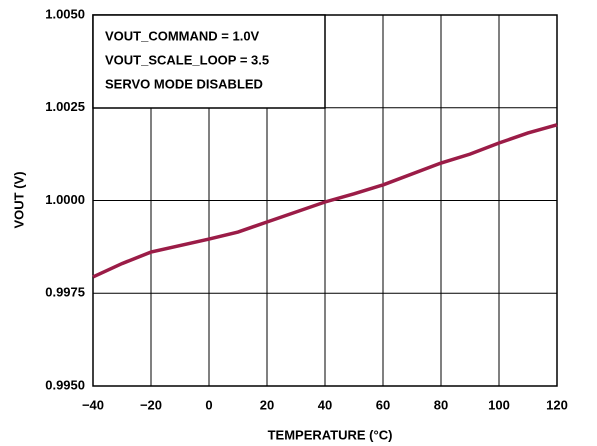  I want to click on annotation-box, so click(209, 61).